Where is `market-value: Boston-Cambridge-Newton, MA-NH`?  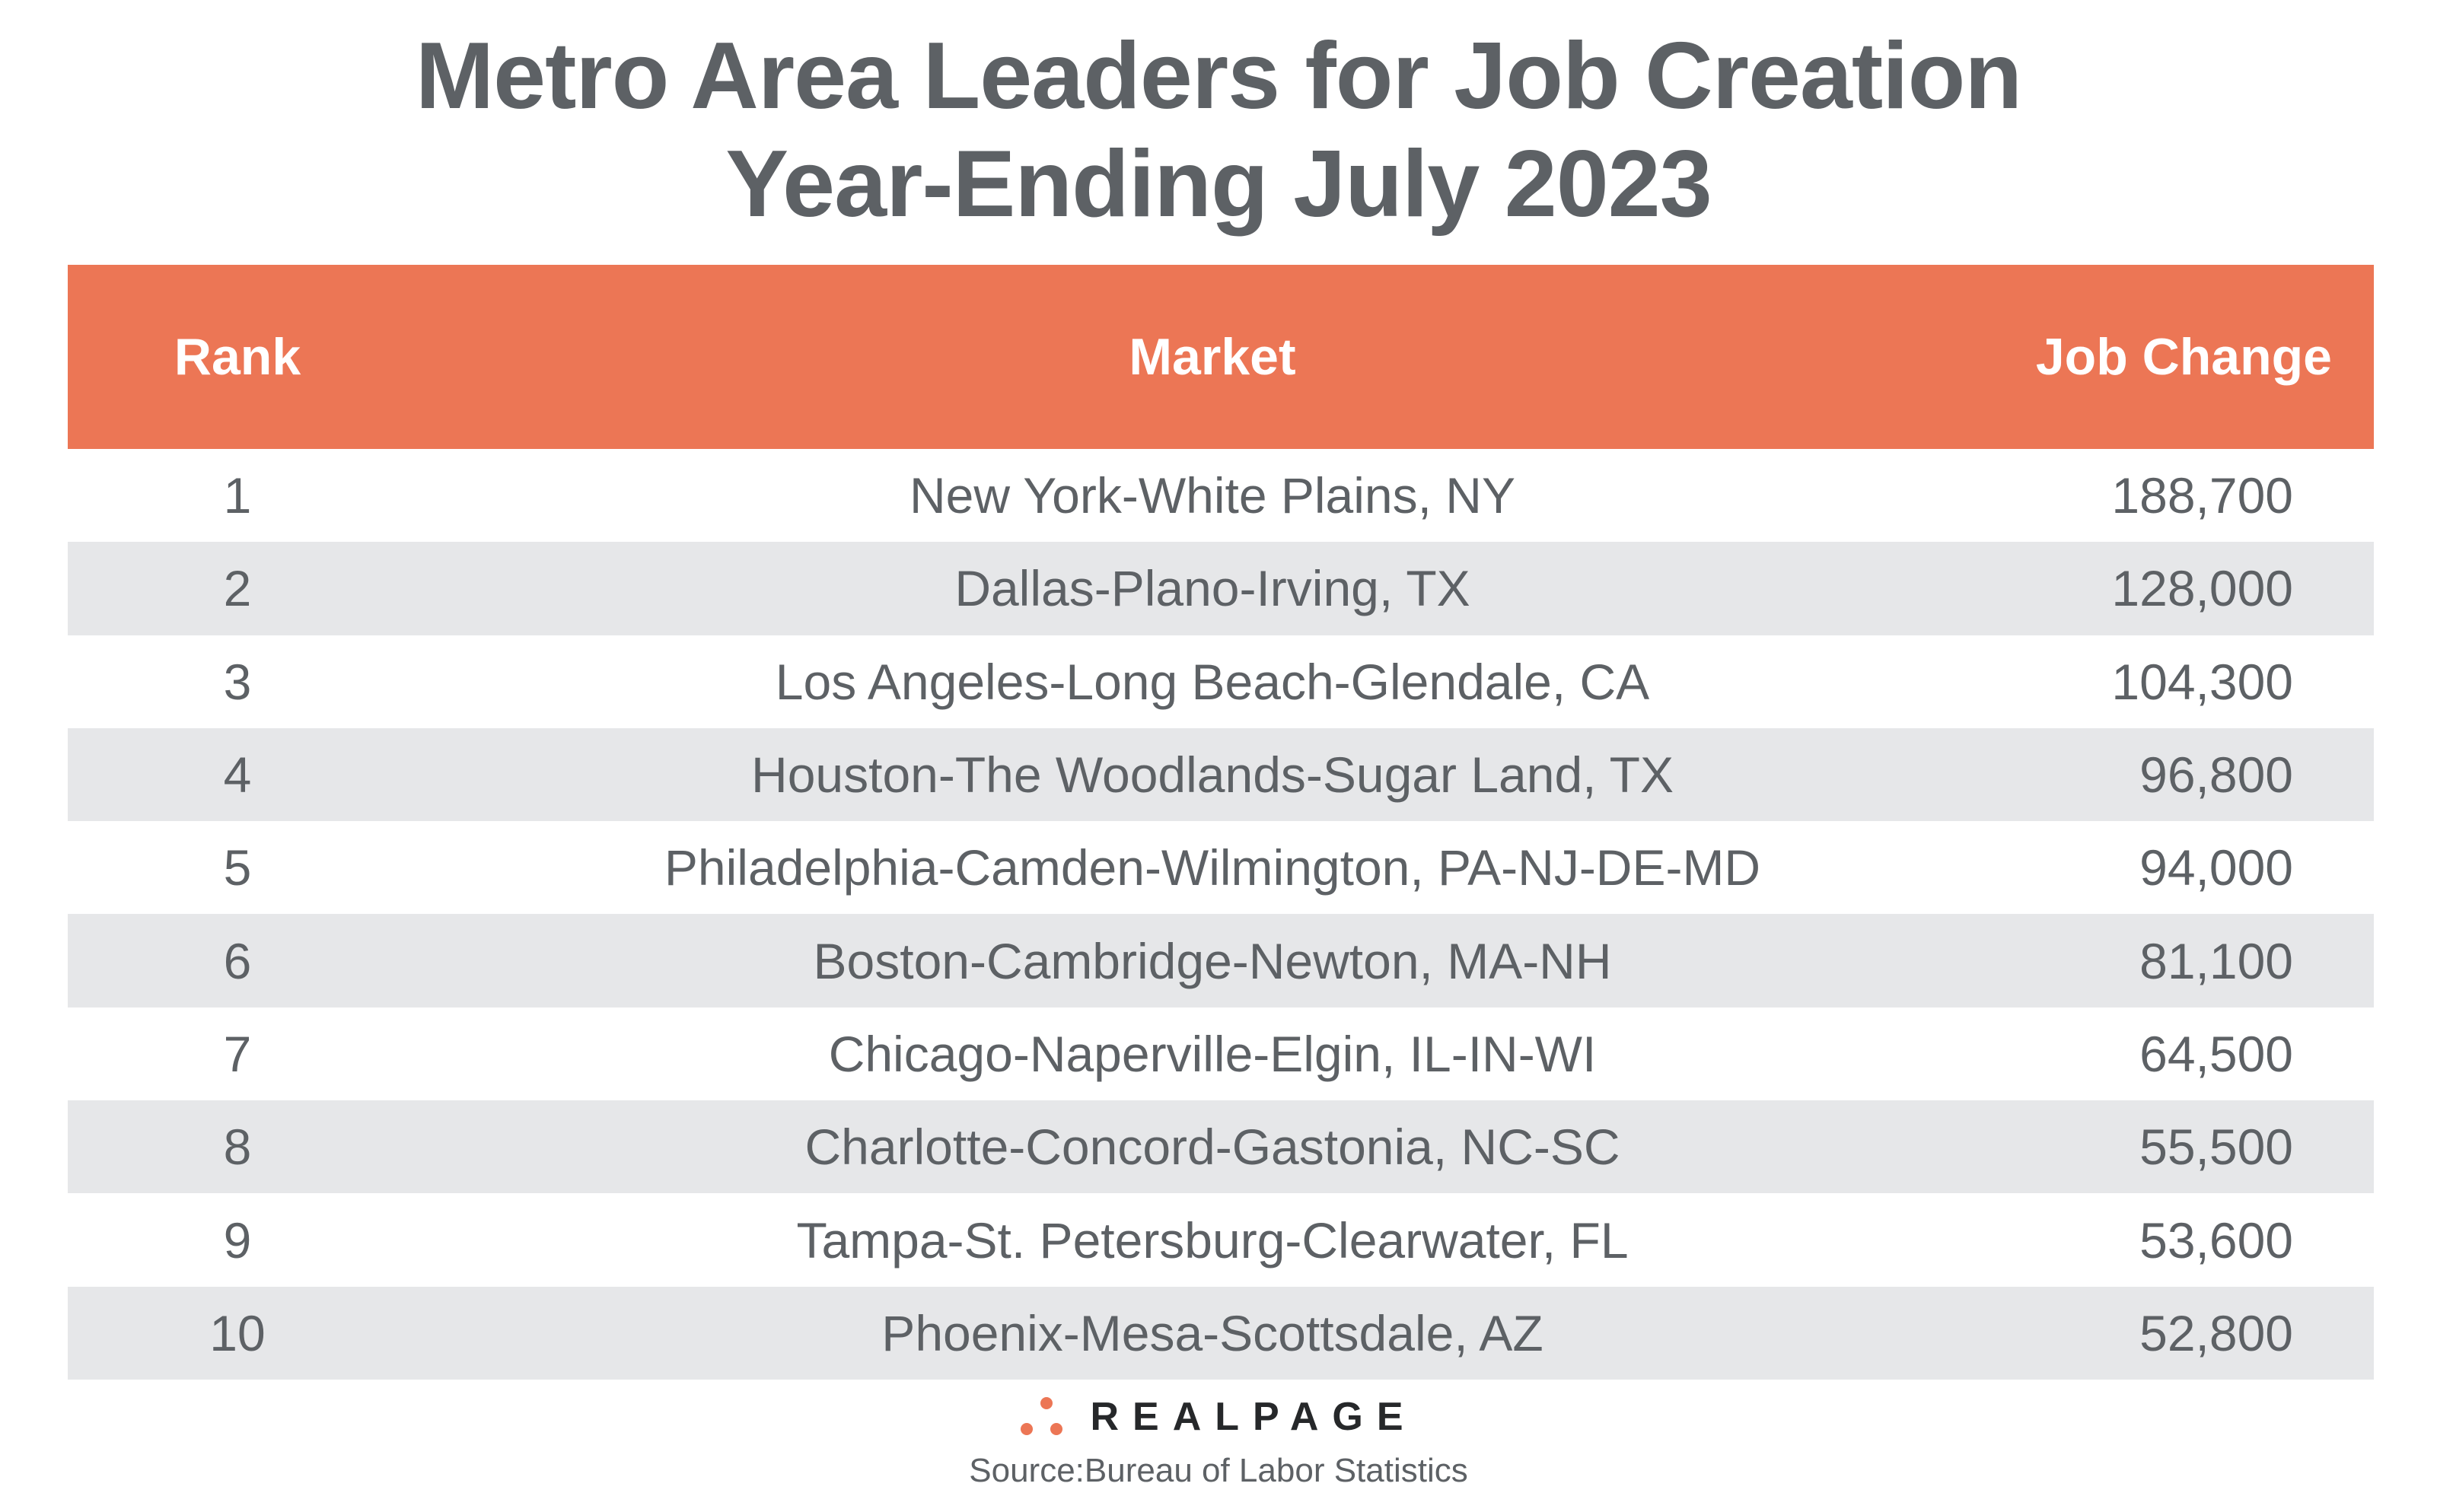 market-value: Boston-Cambridge-Newton, MA-NH is located at coordinates (1212, 960).